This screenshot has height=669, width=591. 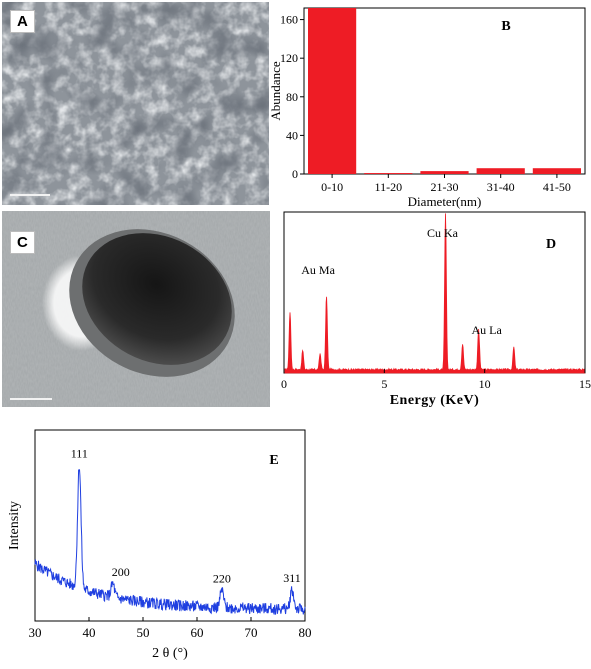 I want to click on x-axis-label: Diameter(nm), so click(x=445, y=201).